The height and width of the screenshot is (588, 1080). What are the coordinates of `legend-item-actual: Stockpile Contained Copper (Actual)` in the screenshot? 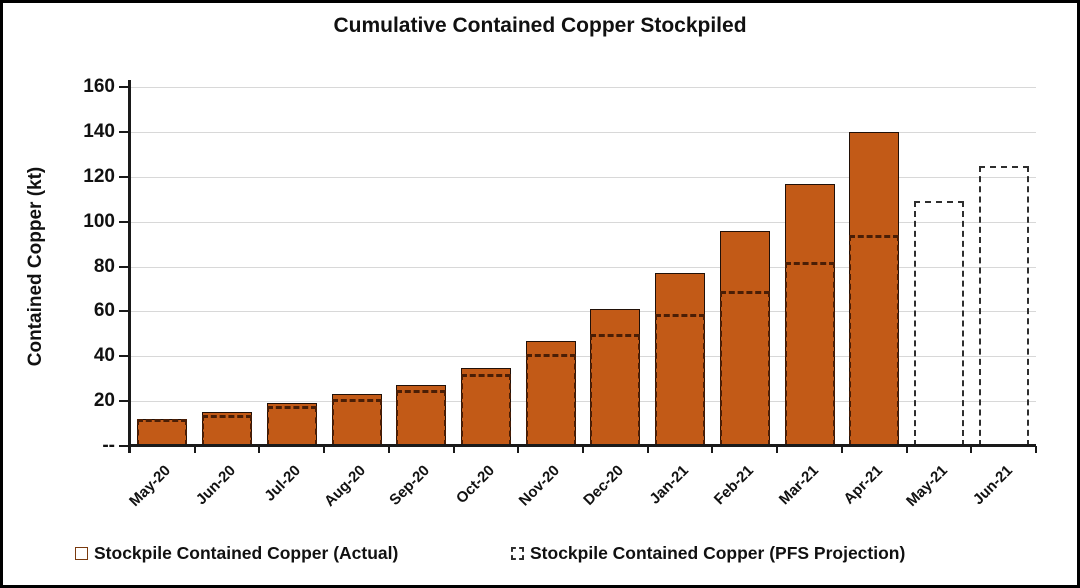 It's located at (236, 553).